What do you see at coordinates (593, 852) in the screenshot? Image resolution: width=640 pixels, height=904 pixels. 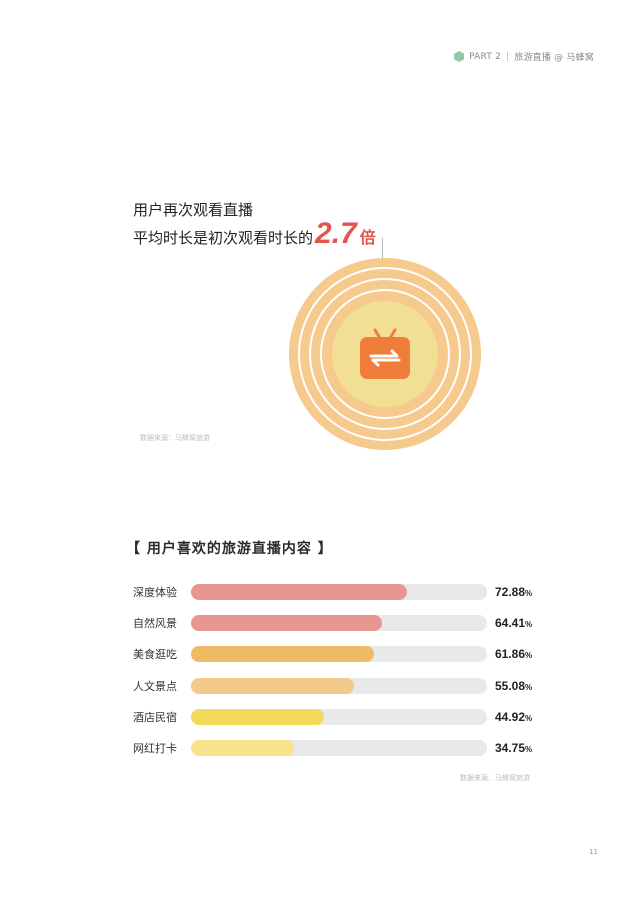 I see `page-number: 11` at bounding box center [593, 852].